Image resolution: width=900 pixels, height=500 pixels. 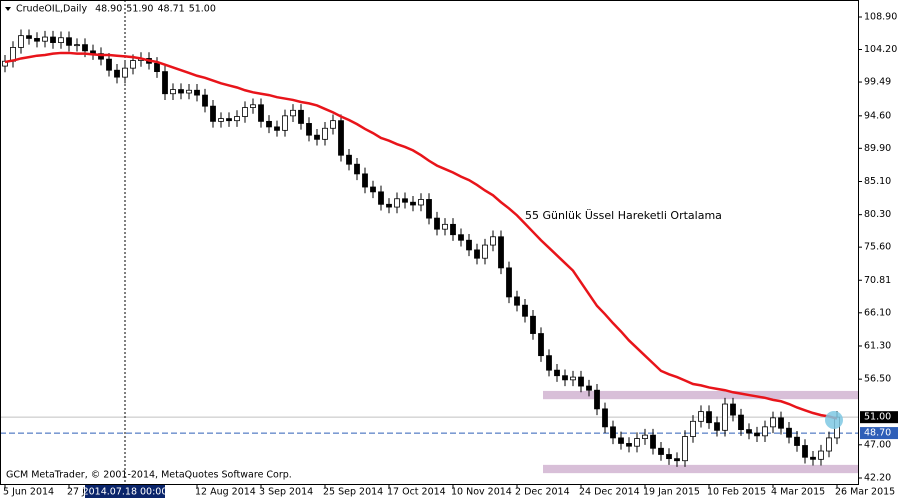 What do you see at coordinates (8, 9) in the screenshot?
I see `menu-icon` at bounding box center [8, 9].